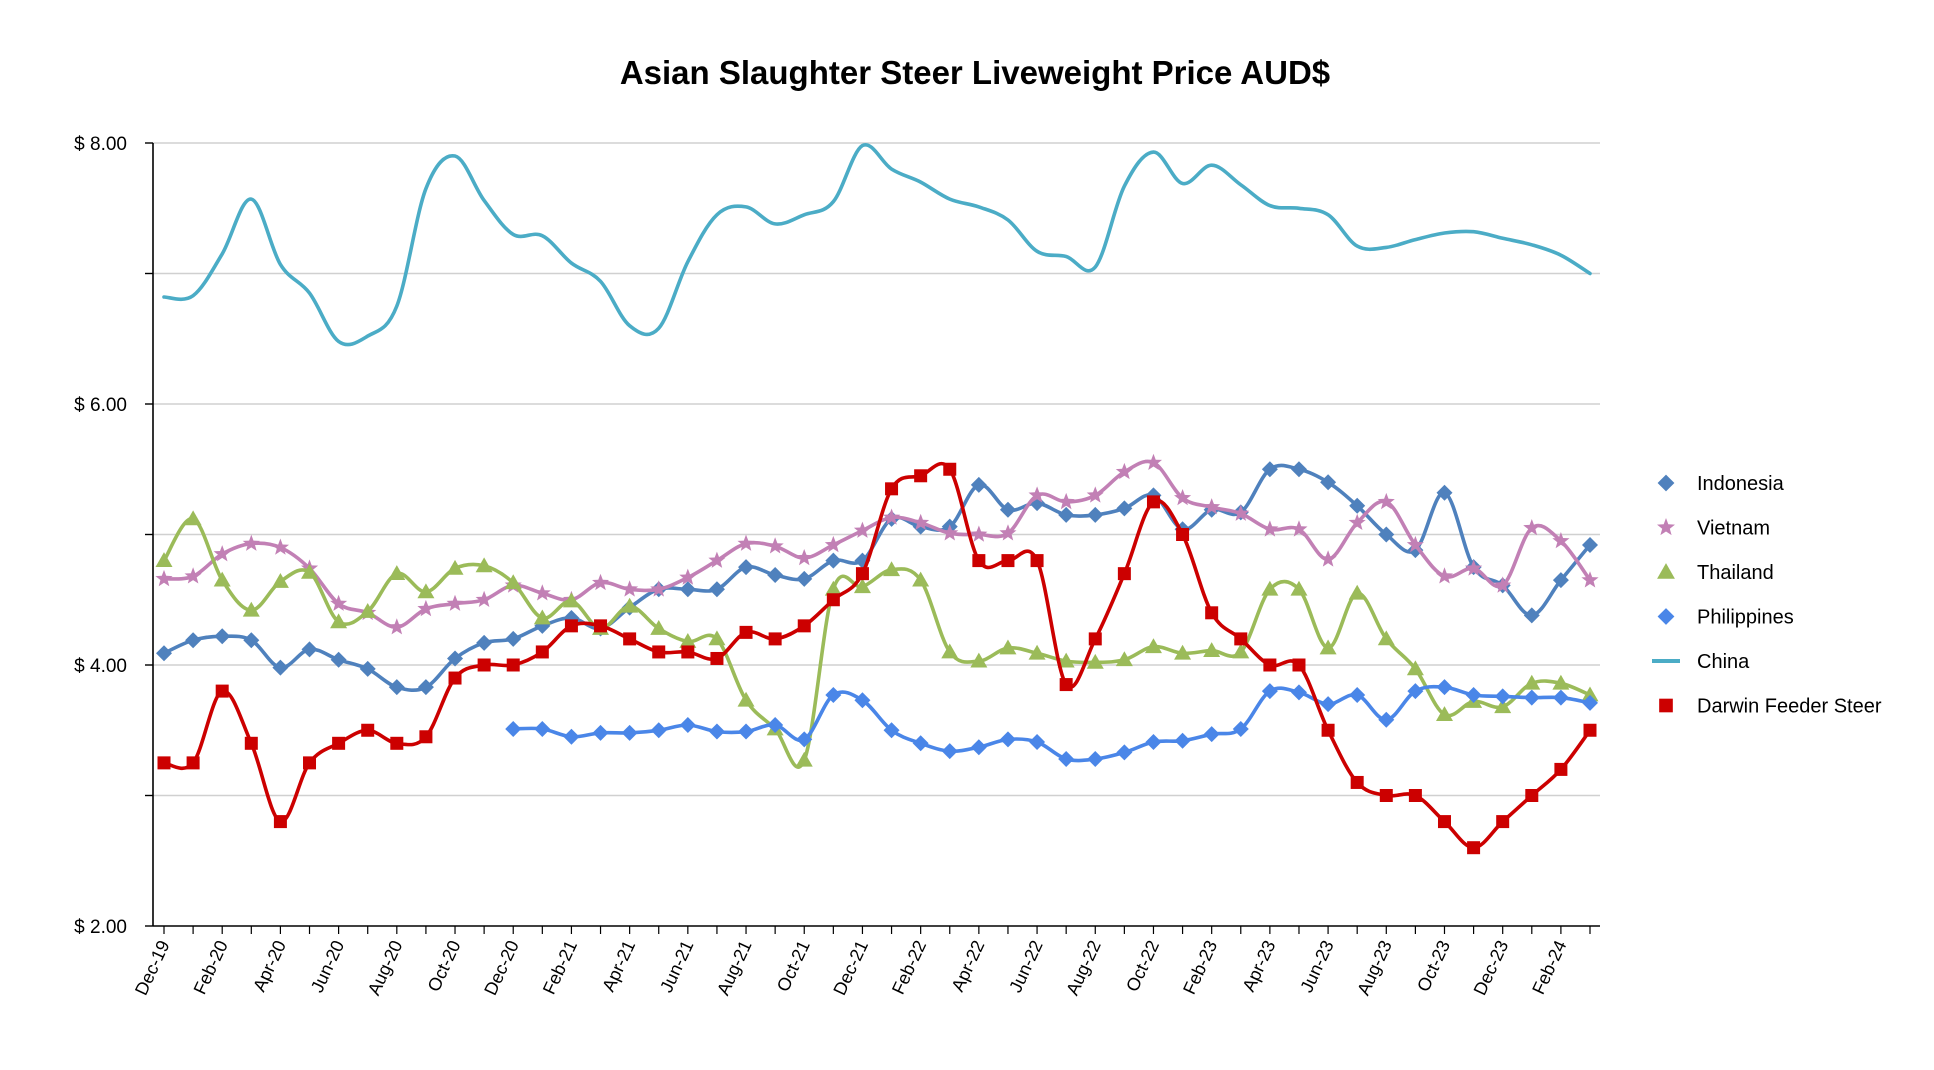 The height and width of the screenshot is (1070, 1934). Describe the element at coordinates (968, 965) in the screenshot. I see `x-tick-label: Apr-22` at that location.